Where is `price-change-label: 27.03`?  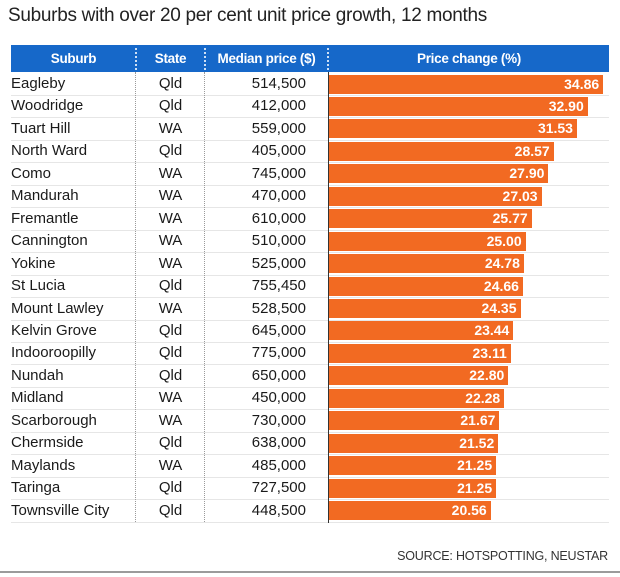 price-change-label: 27.03 is located at coordinates (520, 195).